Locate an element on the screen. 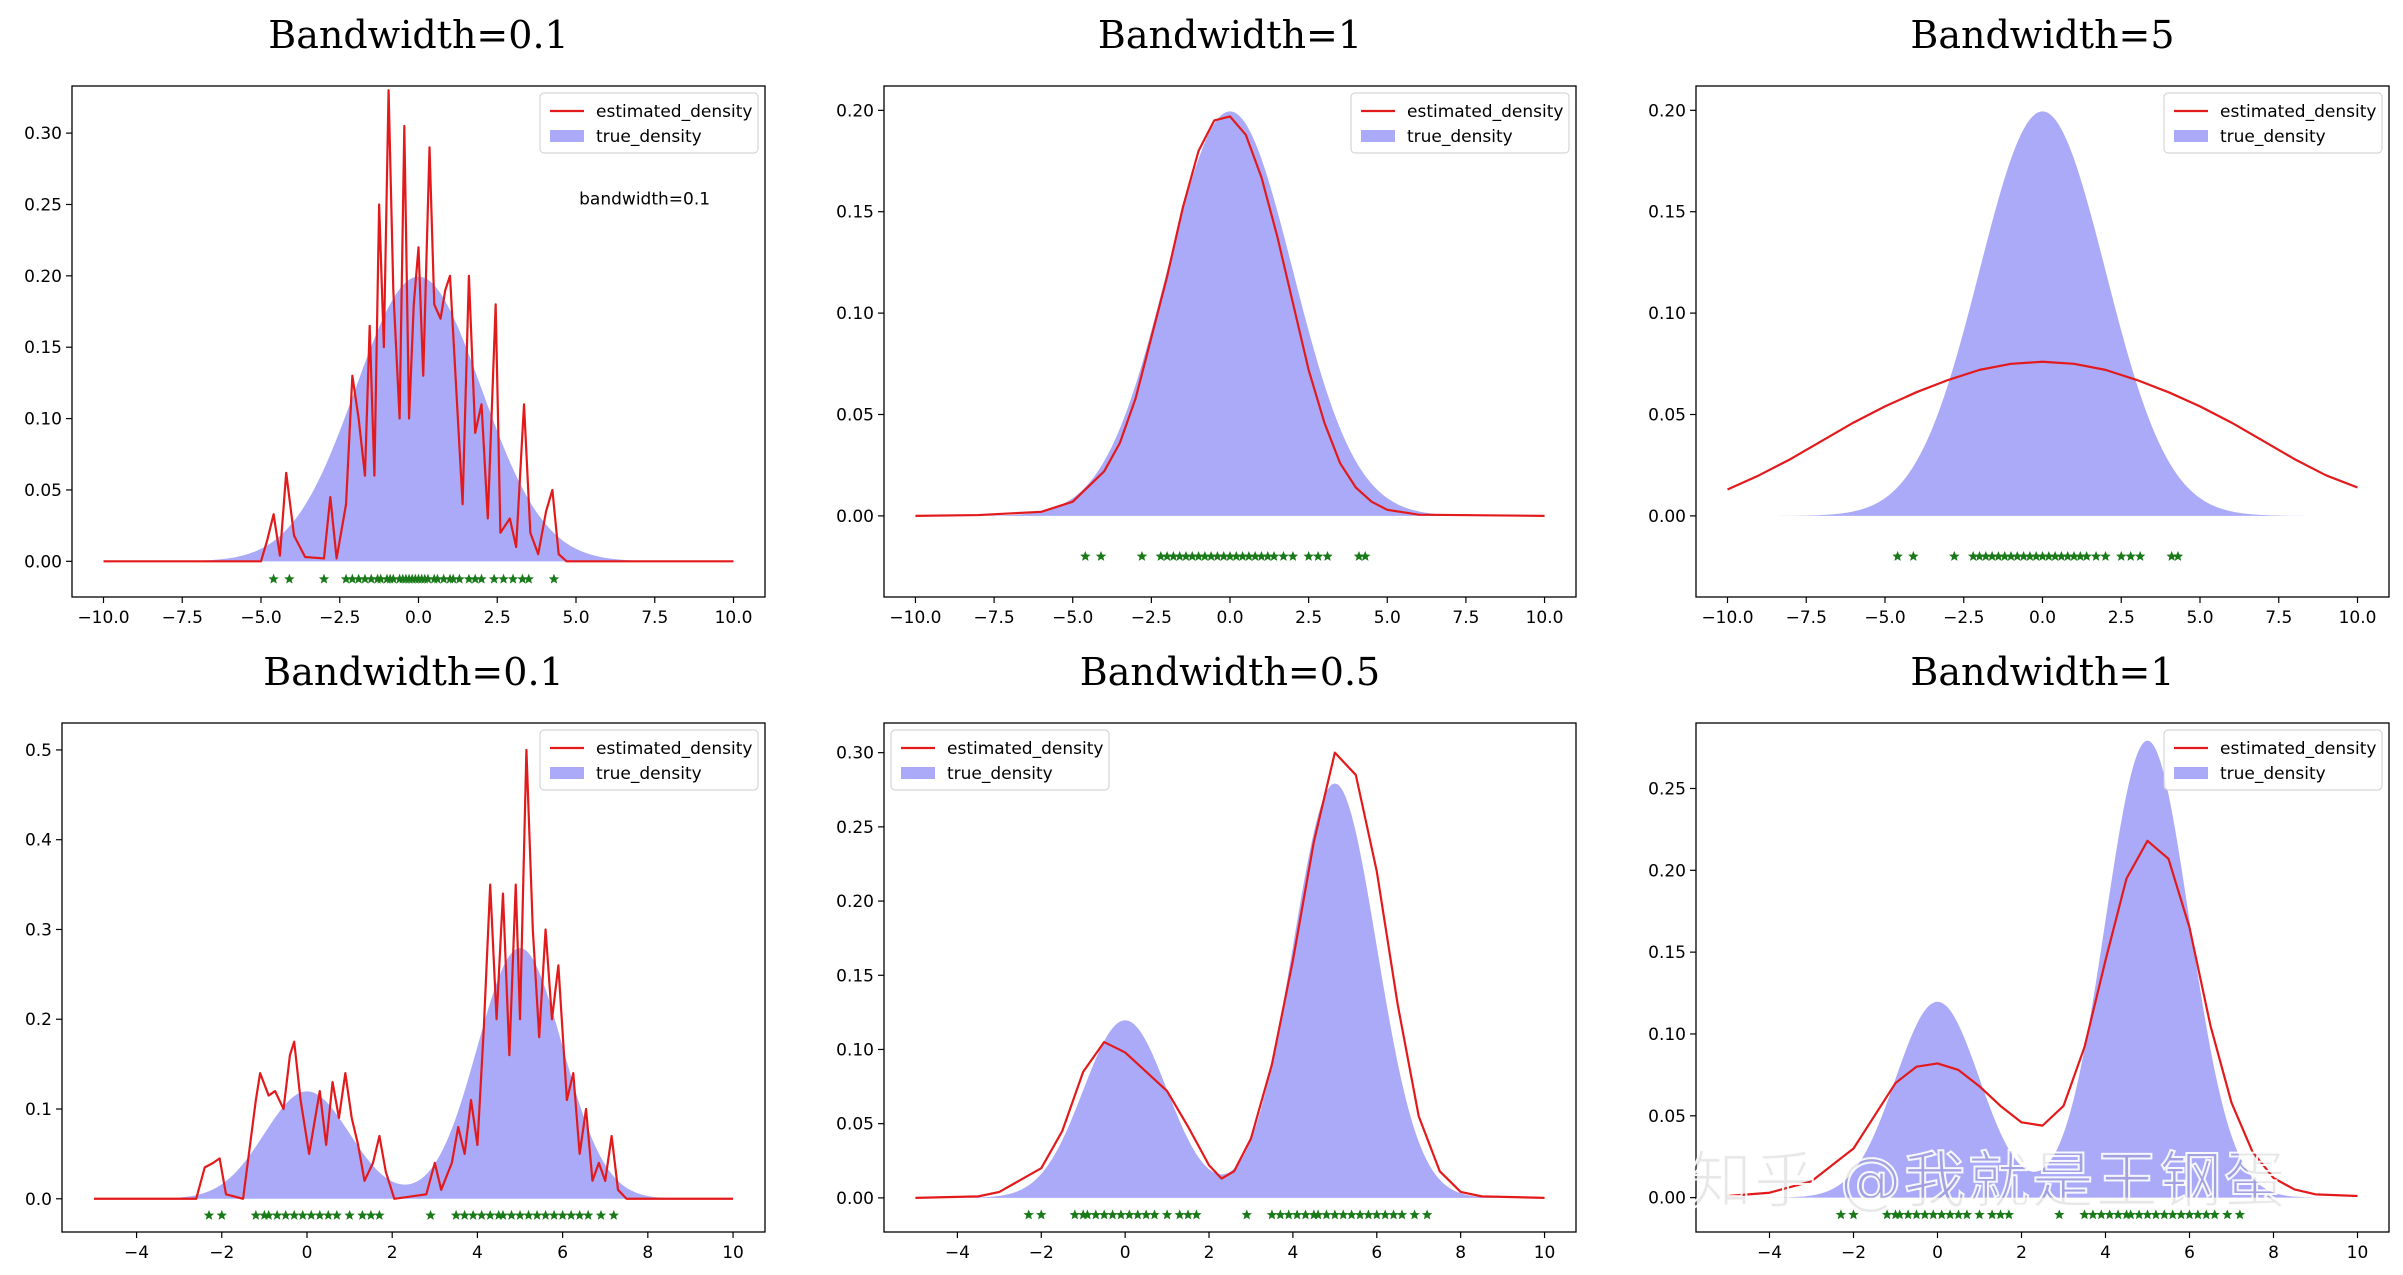 This screenshot has width=2403, height=1275. x-tick-label: 10 is located at coordinates (1545, 1253).